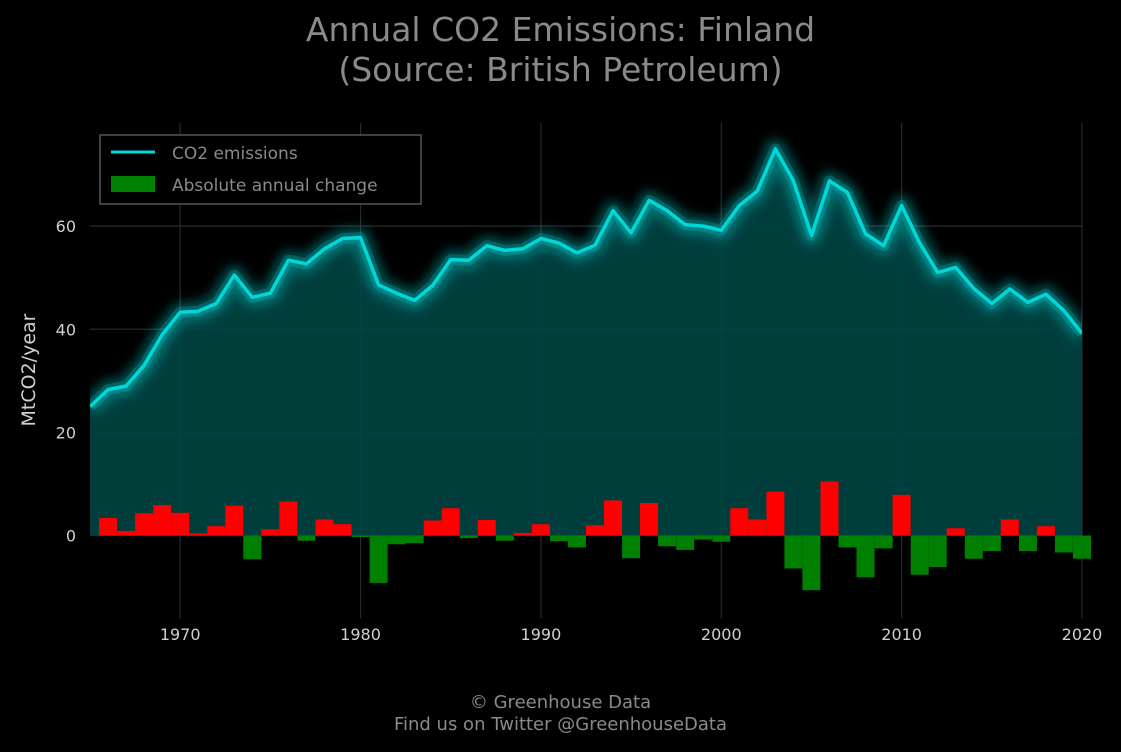 The image size is (1121, 752). What do you see at coordinates (468, 537) in the screenshot?
I see `change-bar-1986` at bounding box center [468, 537].